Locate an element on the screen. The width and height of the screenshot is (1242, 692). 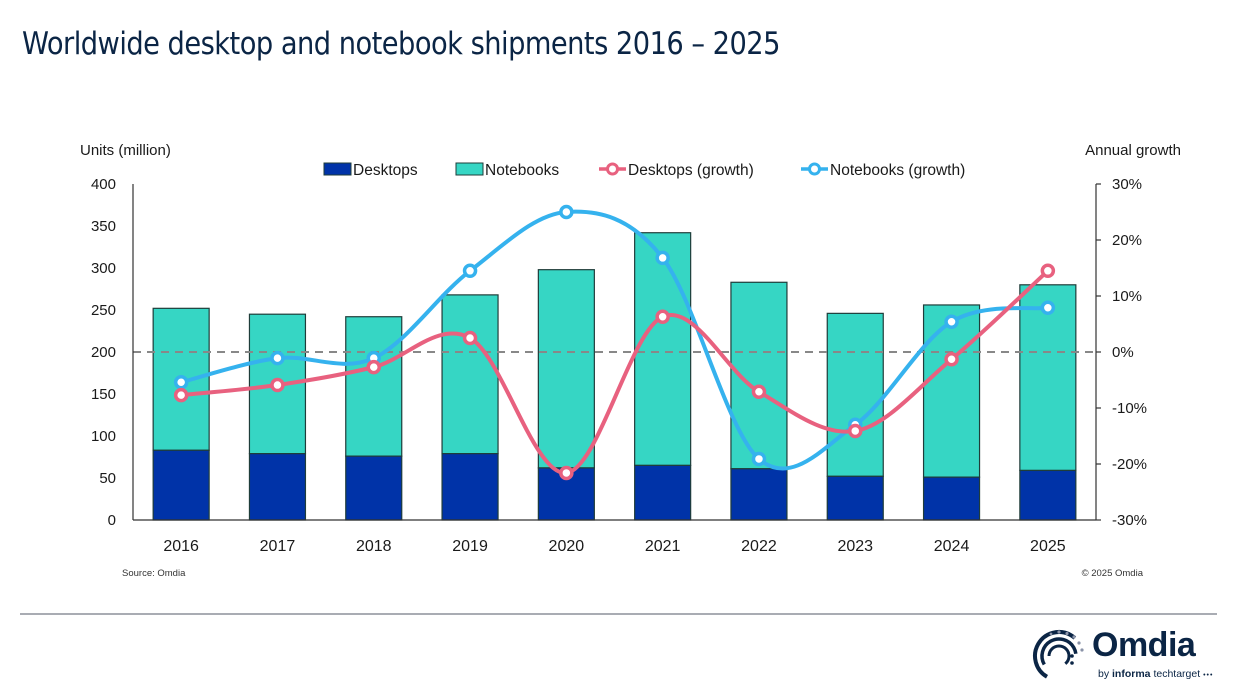
point-notebooks-growth-2016 is located at coordinates (181, 382).